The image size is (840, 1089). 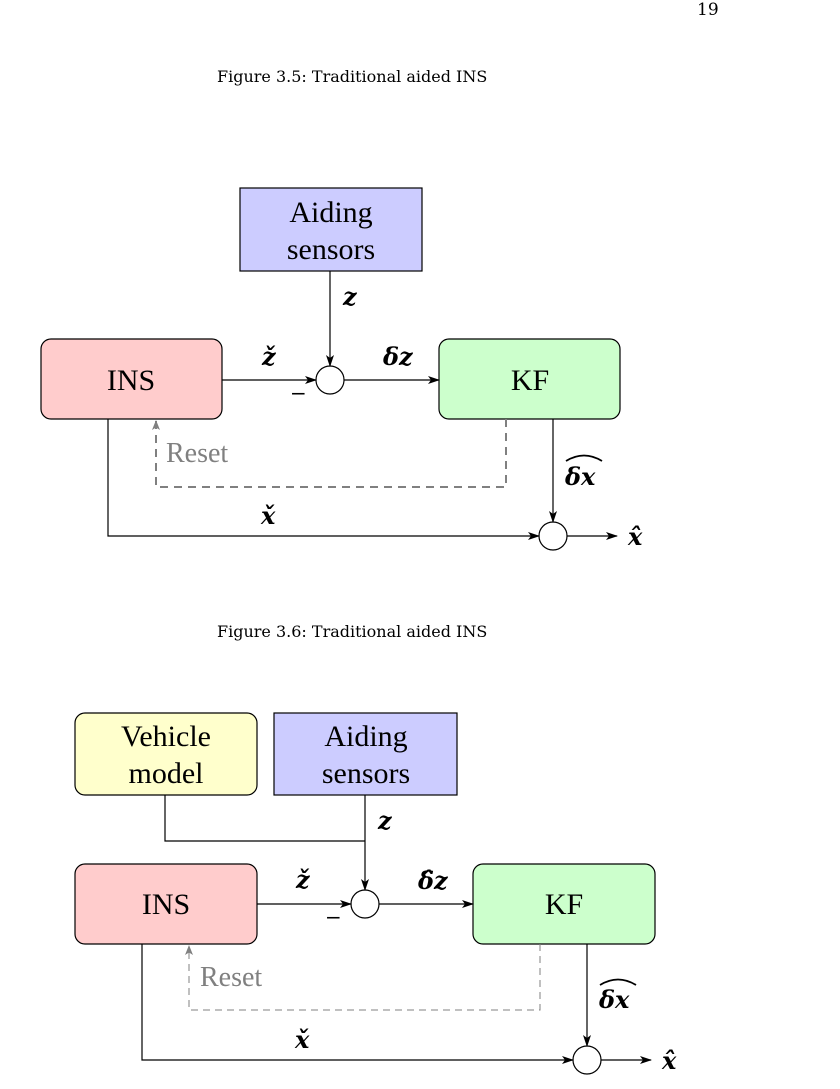 What do you see at coordinates (264, 818) in the screenshot?
I see `vehicle-model-line` at bounding box center [264, 818].